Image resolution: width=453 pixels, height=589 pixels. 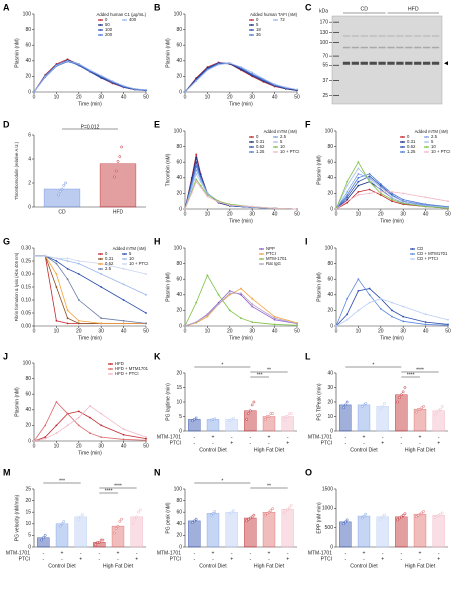 I want to click on y-axis-label: Plasmin (nM), so click(x=17, y=402).